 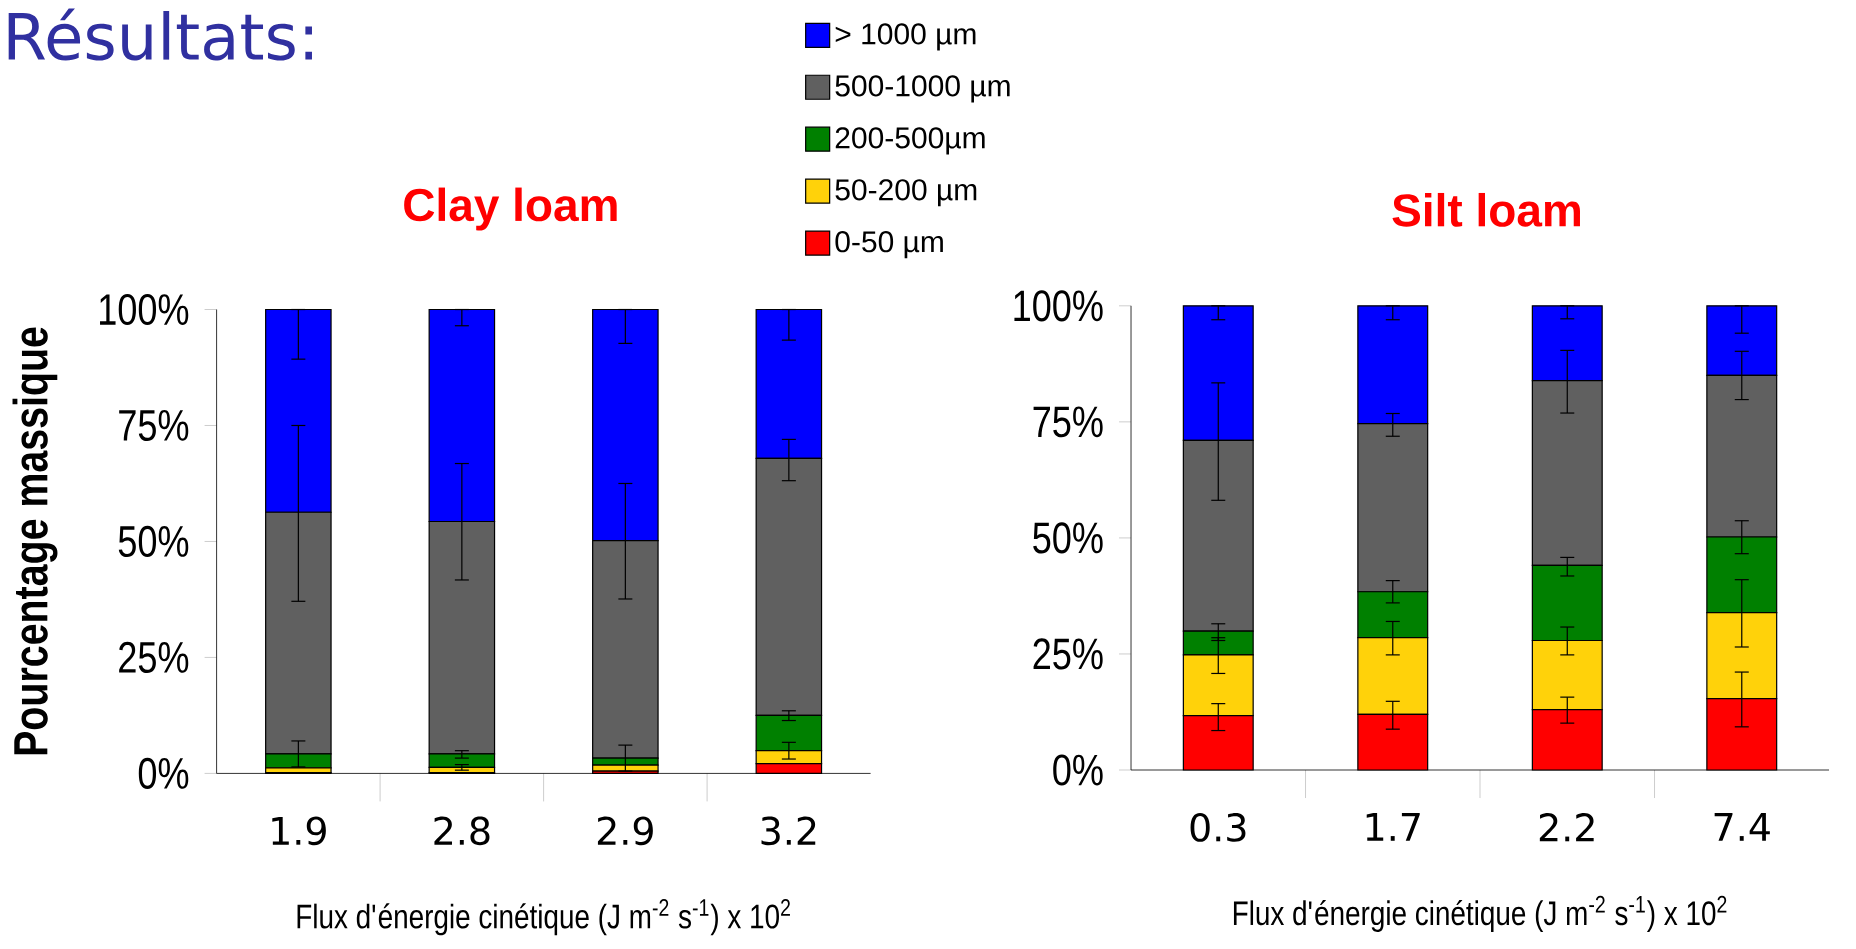 I want to click on x-tick-label: 0.3, so click(x=1218, y=827).